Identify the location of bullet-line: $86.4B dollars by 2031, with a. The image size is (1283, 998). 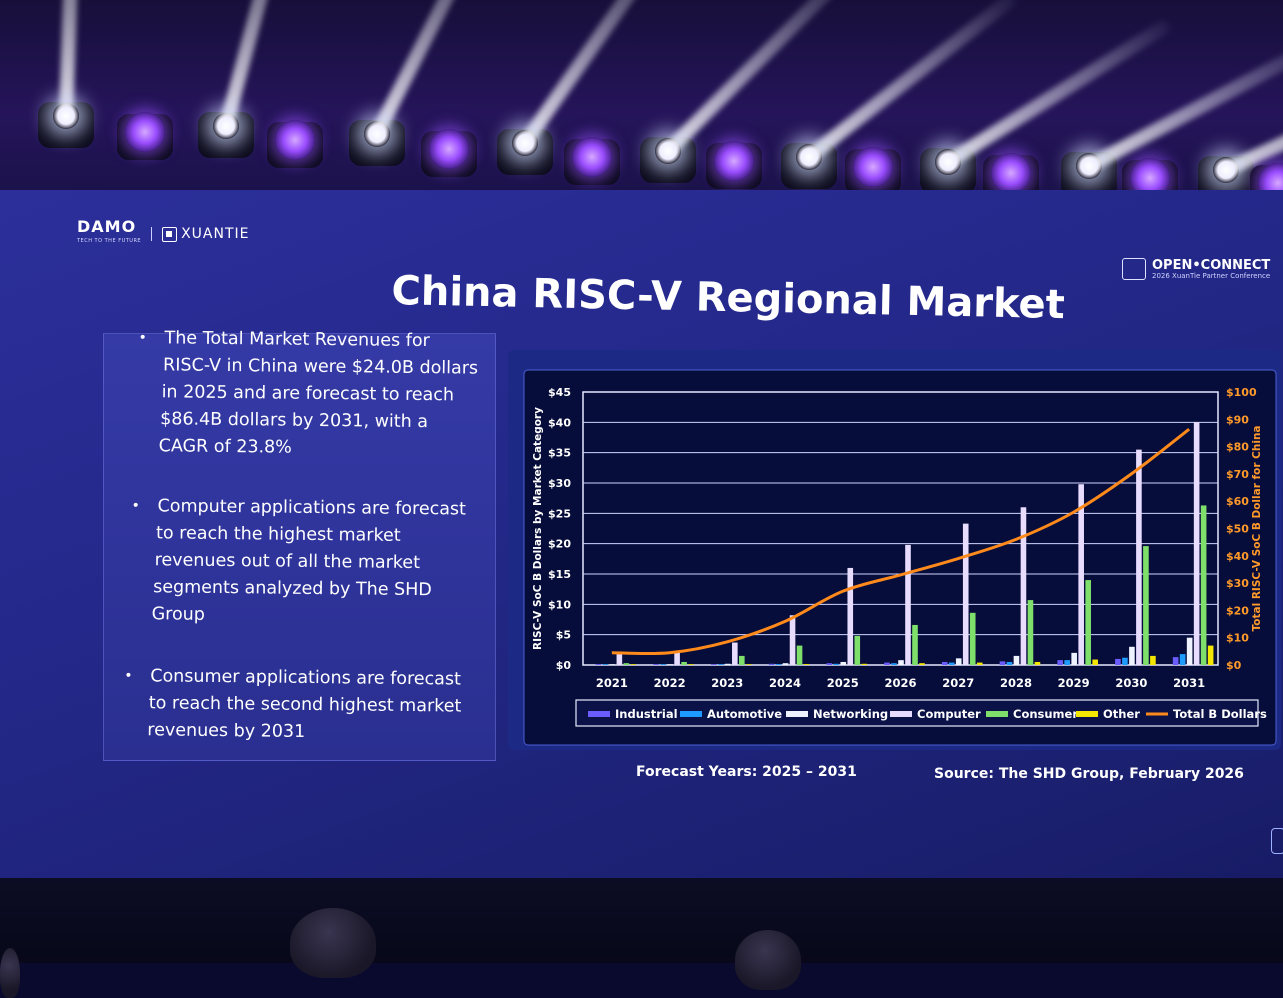
(294, 421).